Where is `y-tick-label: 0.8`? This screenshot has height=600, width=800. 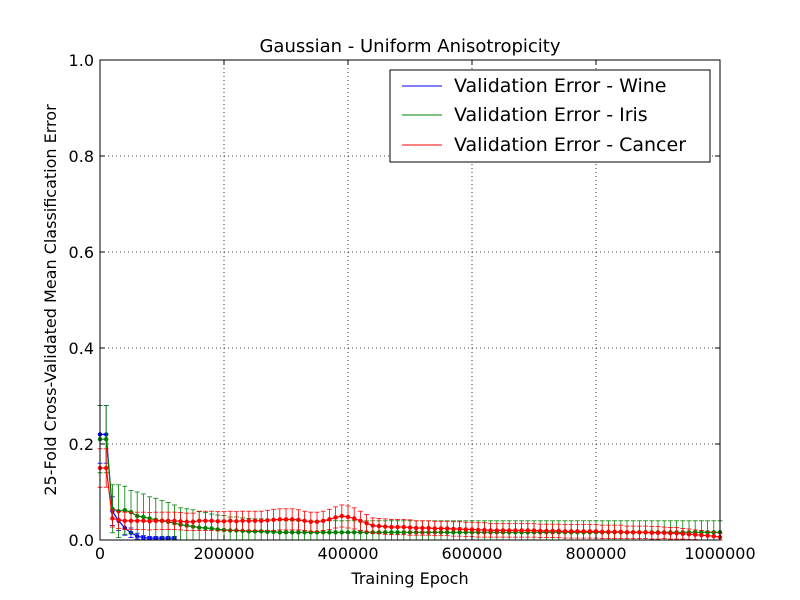
y-tick-label: 0.8 is located at coordinates (81, 156).